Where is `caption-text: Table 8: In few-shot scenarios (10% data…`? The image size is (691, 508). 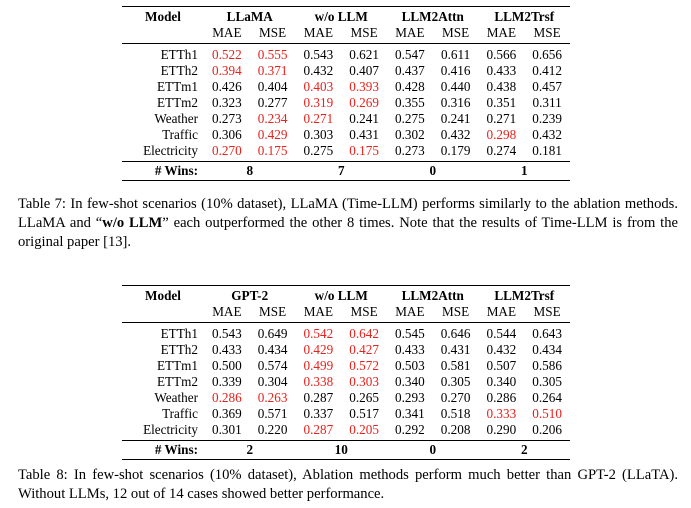
caption-text: Table 8: In few-shot scenarios (10% data… is located at coordinates (348, 484).